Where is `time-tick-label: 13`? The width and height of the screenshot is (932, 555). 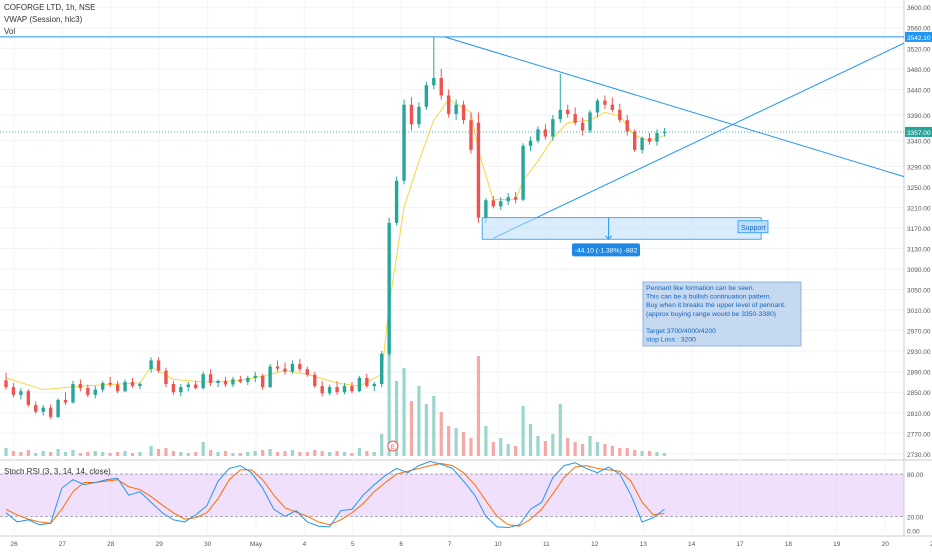 time-tick-label: 13 is located at coordinates (644, 544).